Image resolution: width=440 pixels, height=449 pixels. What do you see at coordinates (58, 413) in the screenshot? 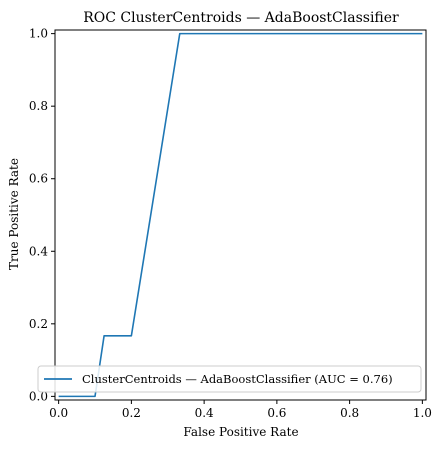
I see `x-tick-label: 0.0` at bounding box center [58, 413].